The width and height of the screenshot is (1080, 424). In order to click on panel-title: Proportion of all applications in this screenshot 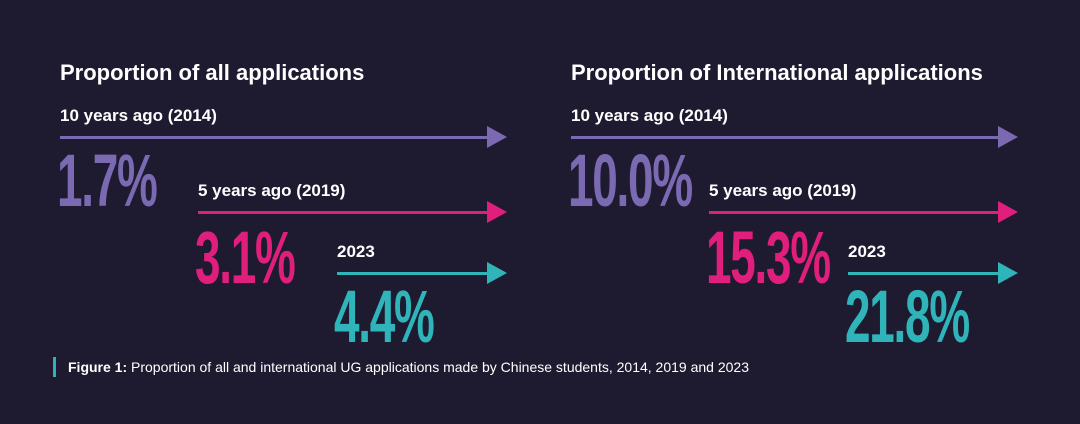, I will do `click(212, 72)`.